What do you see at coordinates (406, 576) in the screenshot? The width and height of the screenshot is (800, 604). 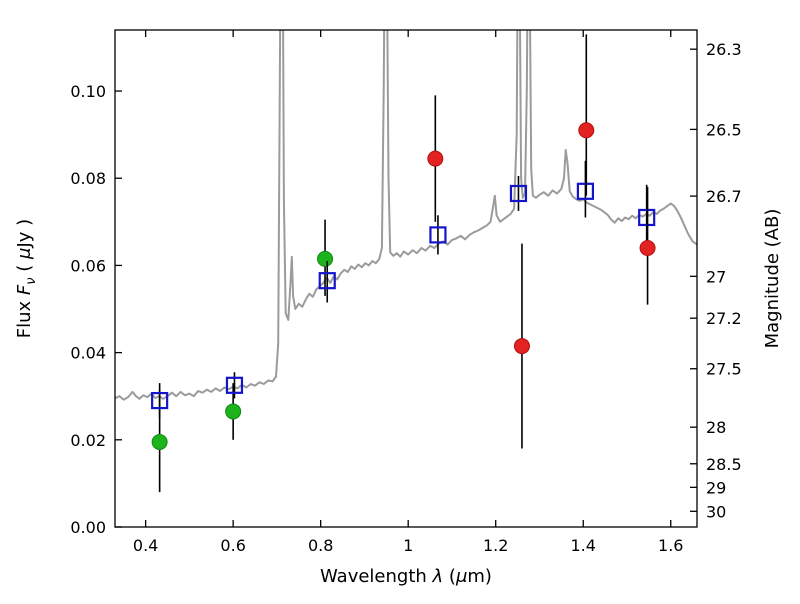 I see `x-axis-label: Wavelength λ (μm)` at bounding box center [406, 576].